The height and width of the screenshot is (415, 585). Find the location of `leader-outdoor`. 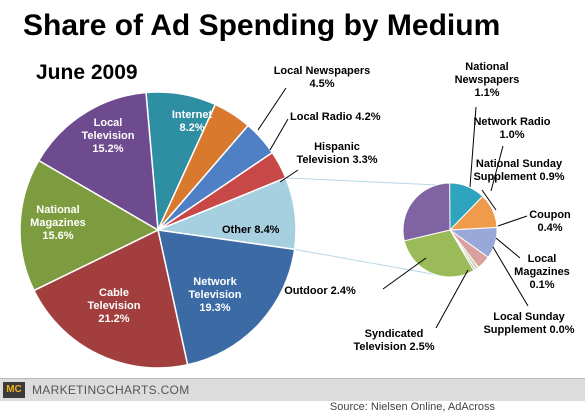

leader-outdoor is located at coordinates (404, 273).